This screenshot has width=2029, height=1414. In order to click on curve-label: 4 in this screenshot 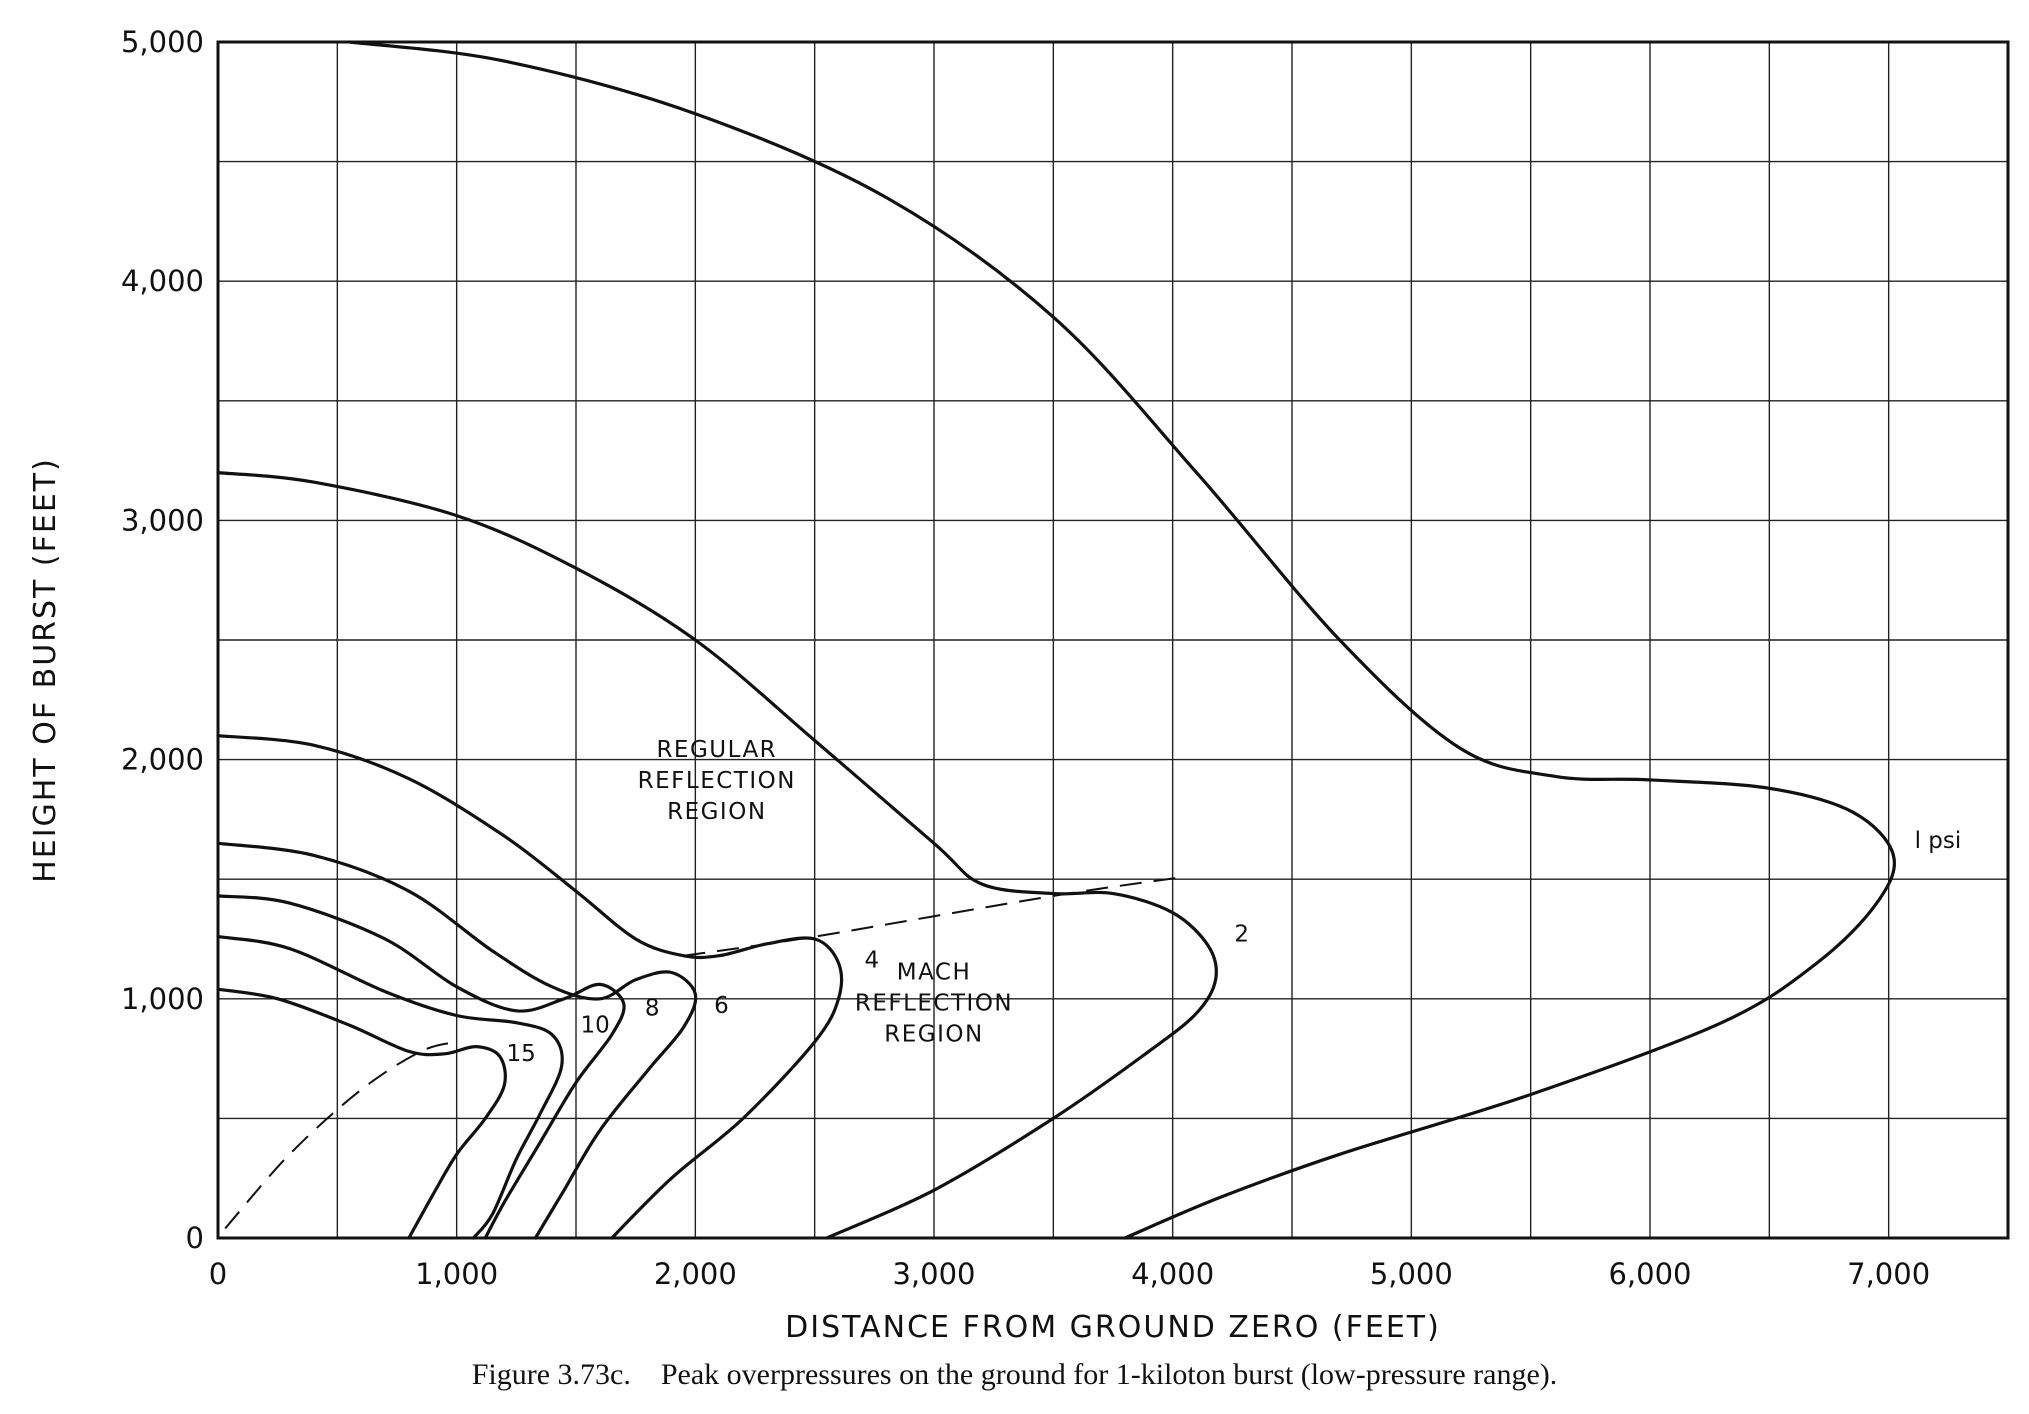, I will do `click(871, 961)`.